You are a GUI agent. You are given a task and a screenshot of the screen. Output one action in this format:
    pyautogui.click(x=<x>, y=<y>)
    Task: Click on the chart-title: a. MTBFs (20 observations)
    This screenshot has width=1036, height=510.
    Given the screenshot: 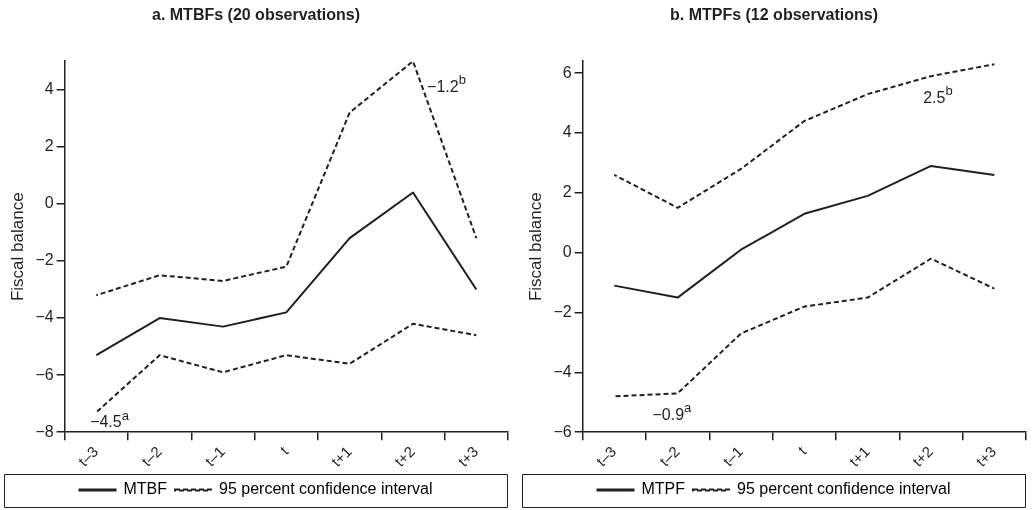 What is the action you would take?
    pyautogui.click(x=256, y=15)
    